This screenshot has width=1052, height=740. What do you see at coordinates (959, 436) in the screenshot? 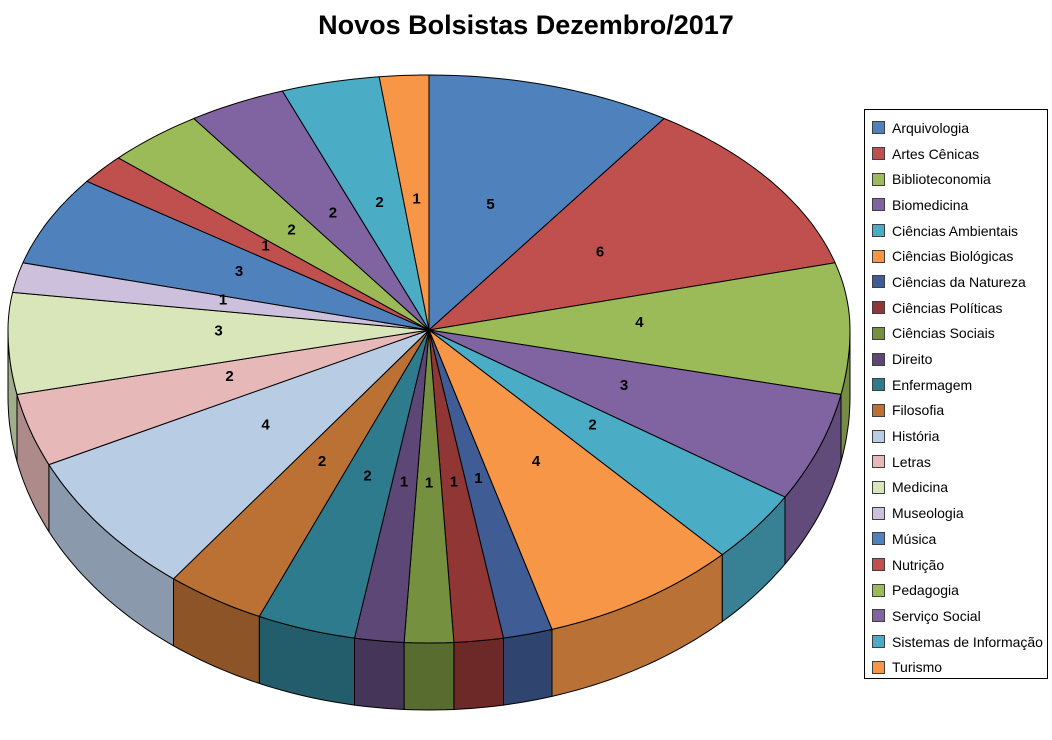
I see `legend-item-12: História` at bounding box center [959, 436].